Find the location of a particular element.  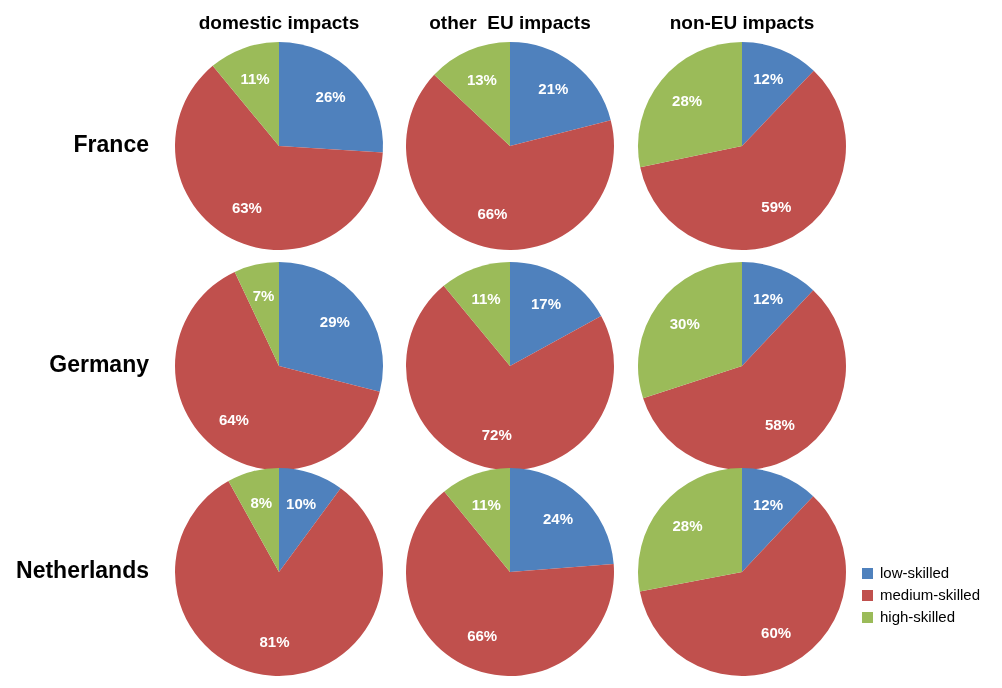

text: Germany is located at coordinates (99, 364).